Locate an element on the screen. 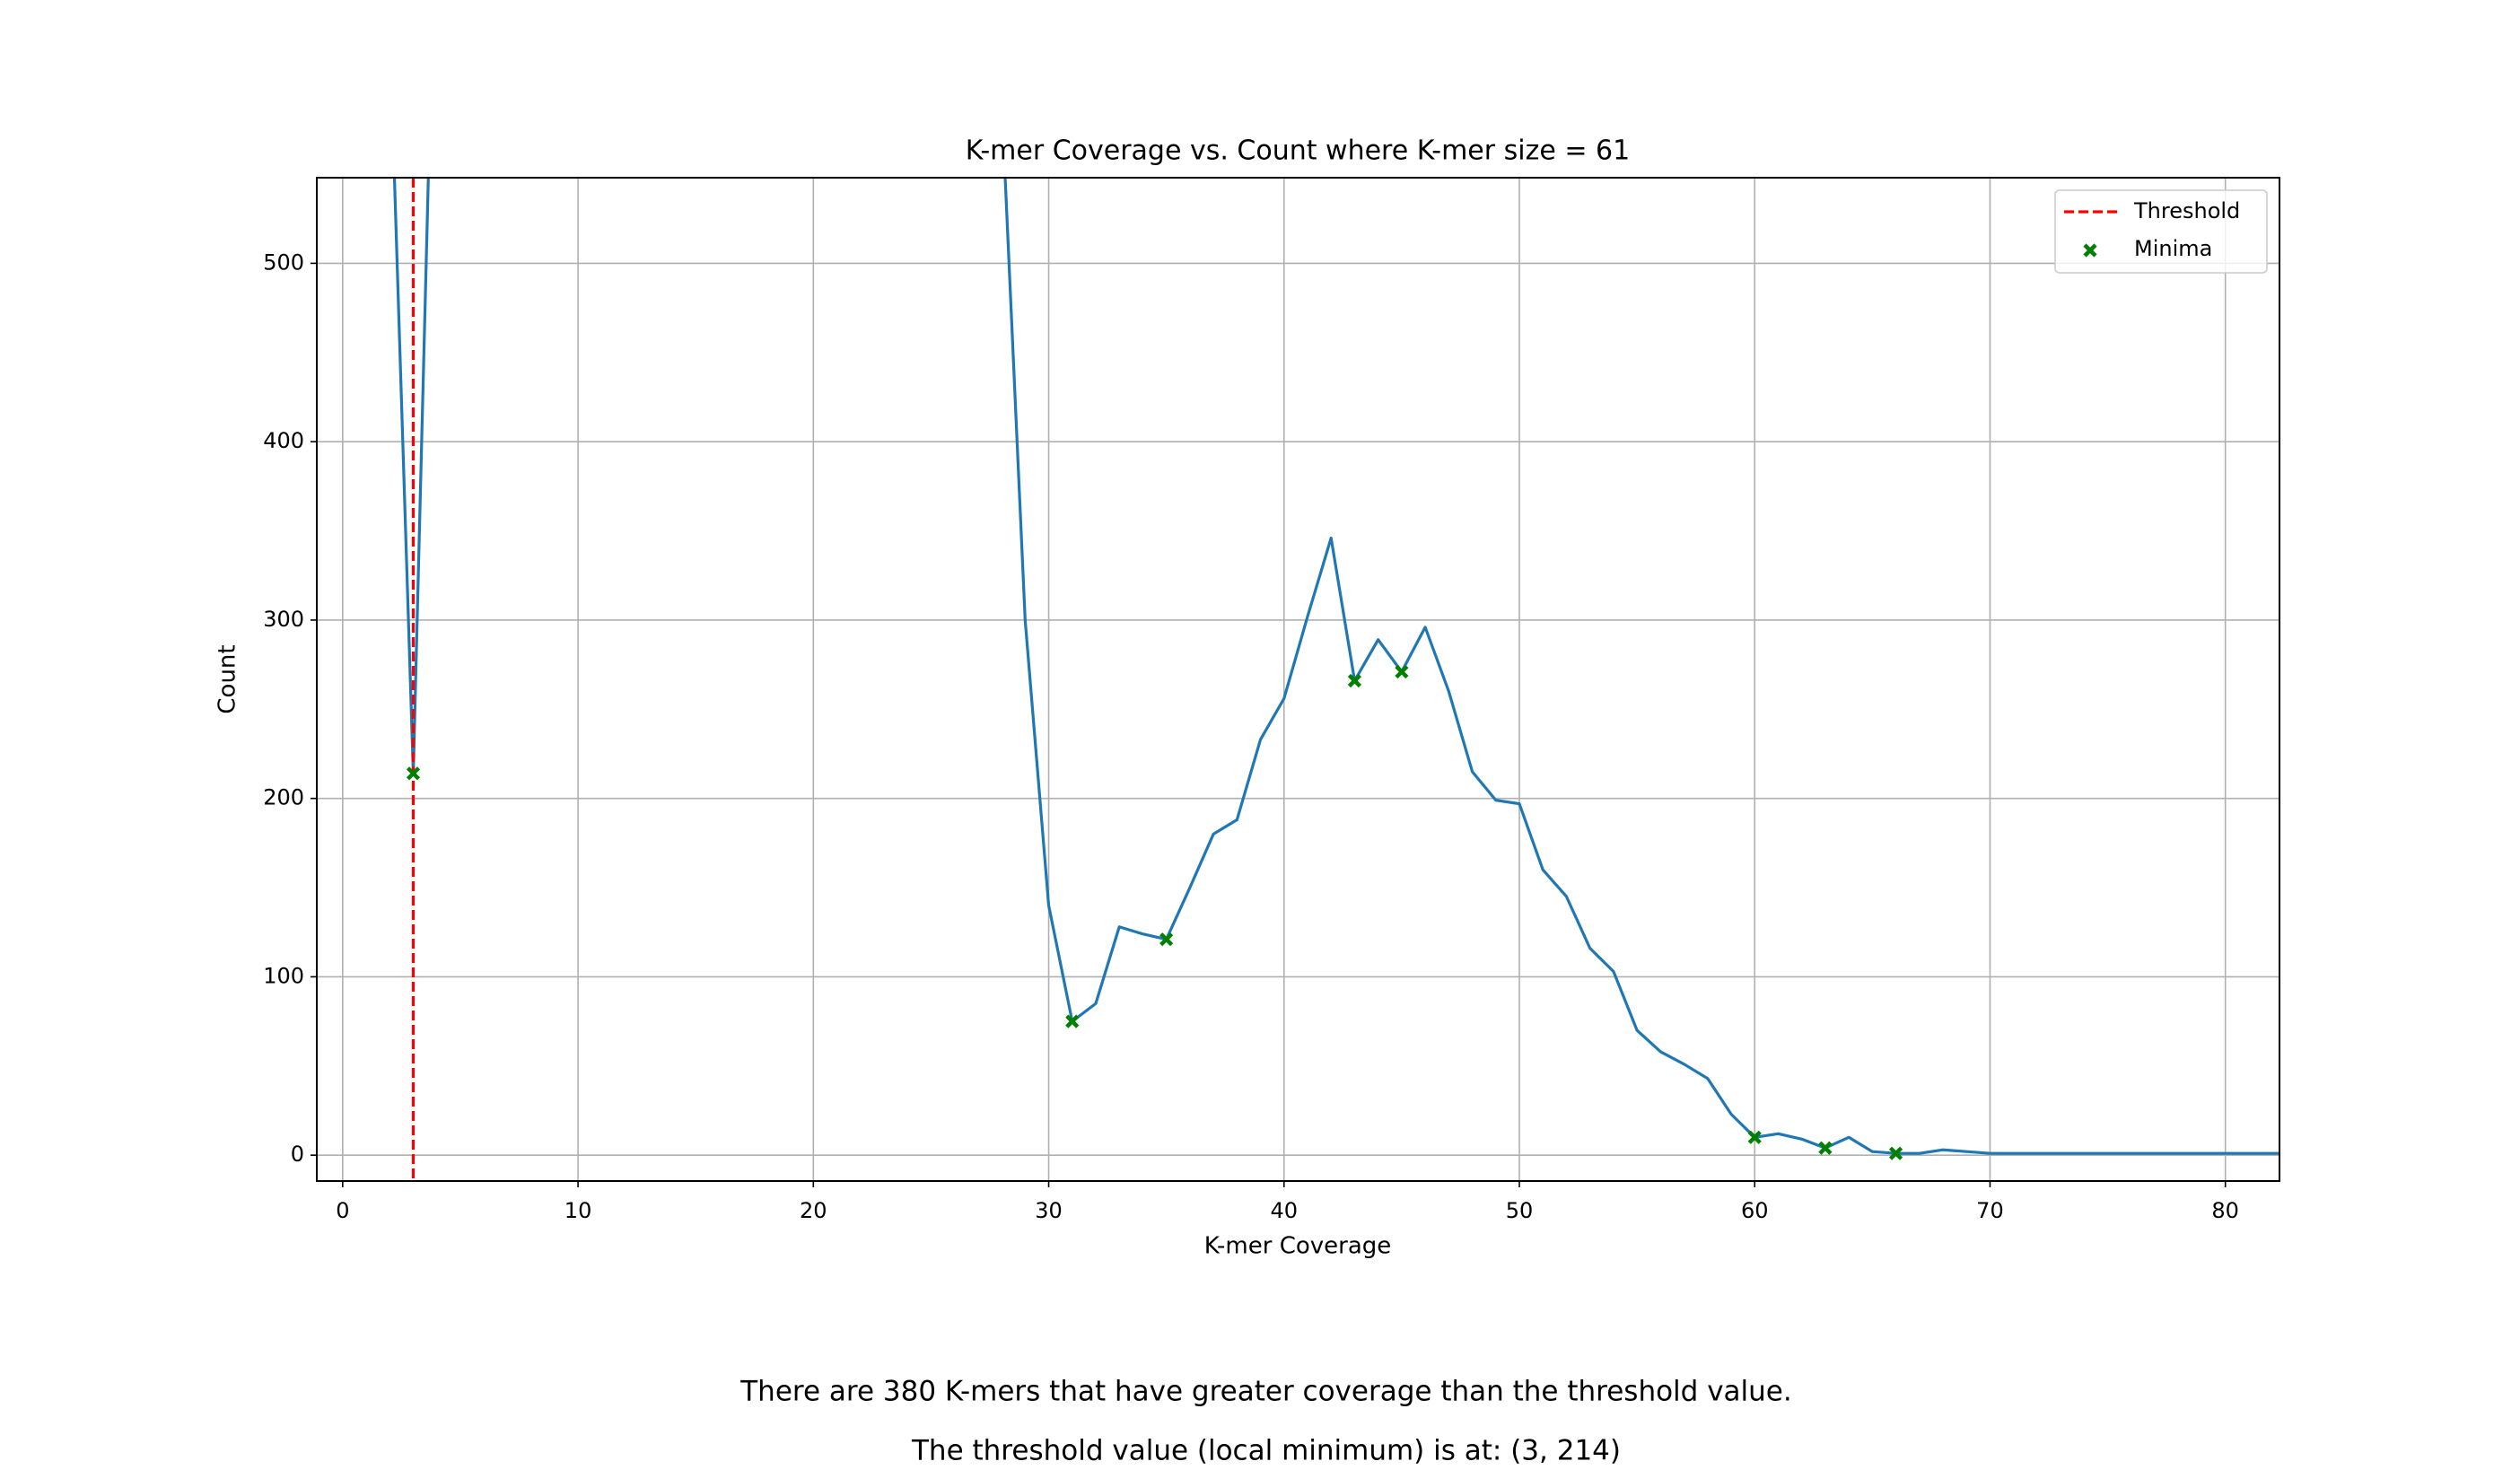 The height and width of the screenshot is (1470, 2520). legend-swatch is located at coordinates (2090, 250).